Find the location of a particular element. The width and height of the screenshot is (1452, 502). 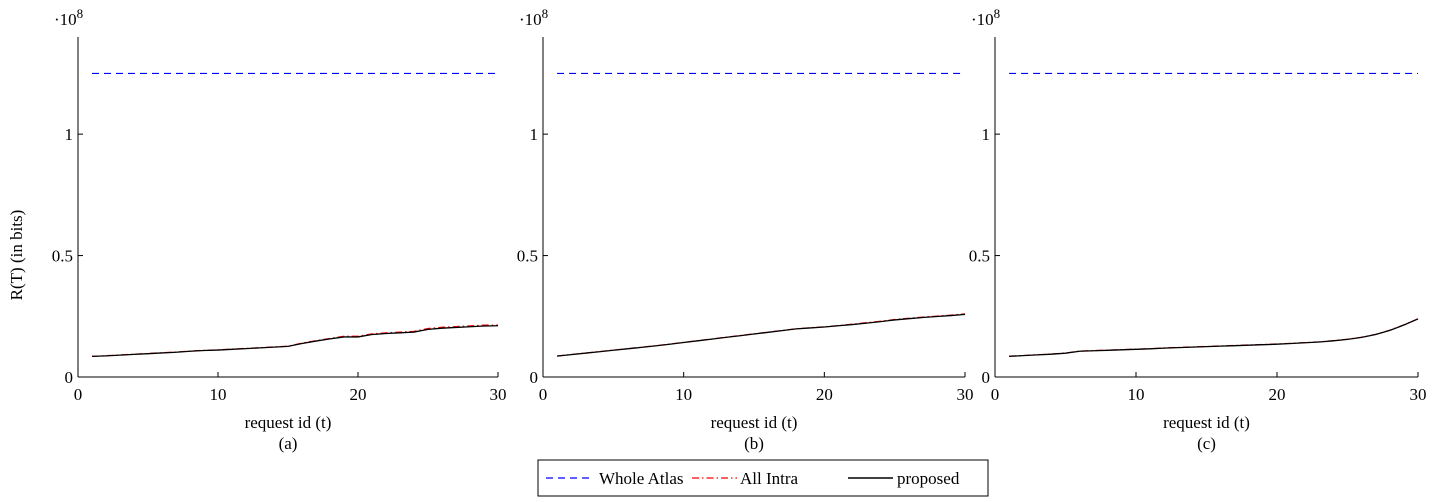

y-tick-label-b: 0.5 is located at coordinates (527, 256).